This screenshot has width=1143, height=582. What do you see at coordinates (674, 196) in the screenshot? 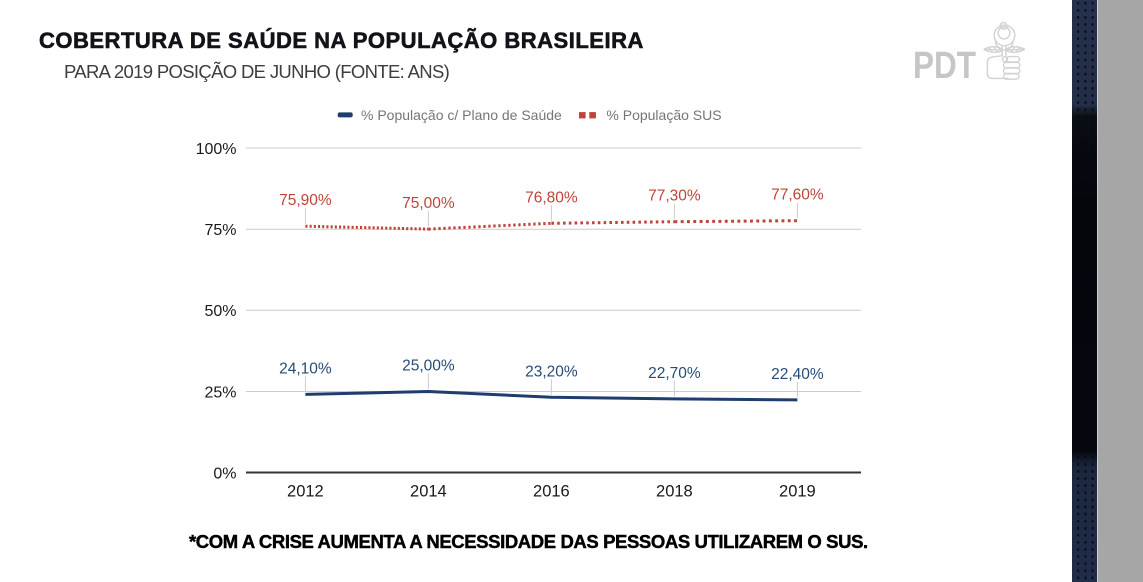
I see `svg-text: 77,30%` at bounding box center [674, 196].